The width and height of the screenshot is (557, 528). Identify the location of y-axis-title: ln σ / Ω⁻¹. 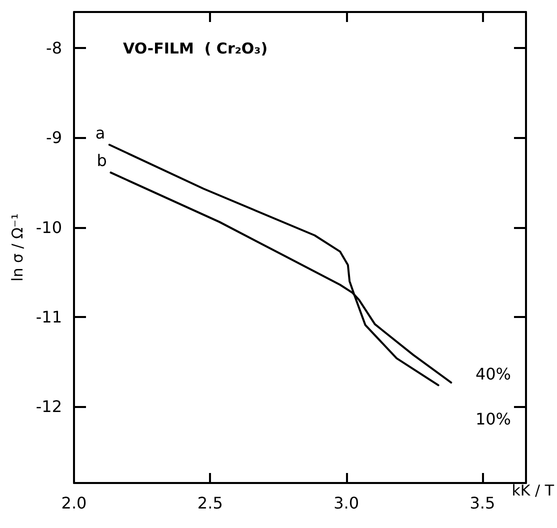
(17, 248).